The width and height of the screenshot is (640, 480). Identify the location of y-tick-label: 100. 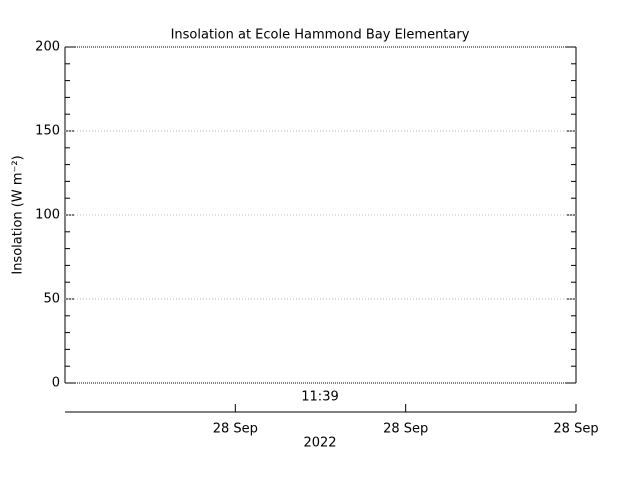
(47, 215).